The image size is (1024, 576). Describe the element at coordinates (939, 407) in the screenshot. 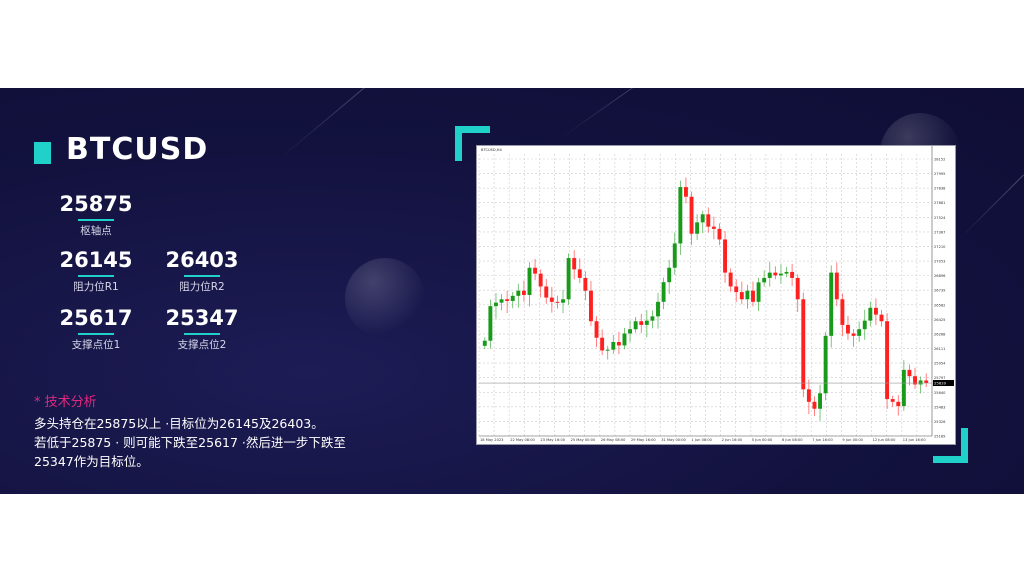

I see `y-tick-label: 25483` at that location.